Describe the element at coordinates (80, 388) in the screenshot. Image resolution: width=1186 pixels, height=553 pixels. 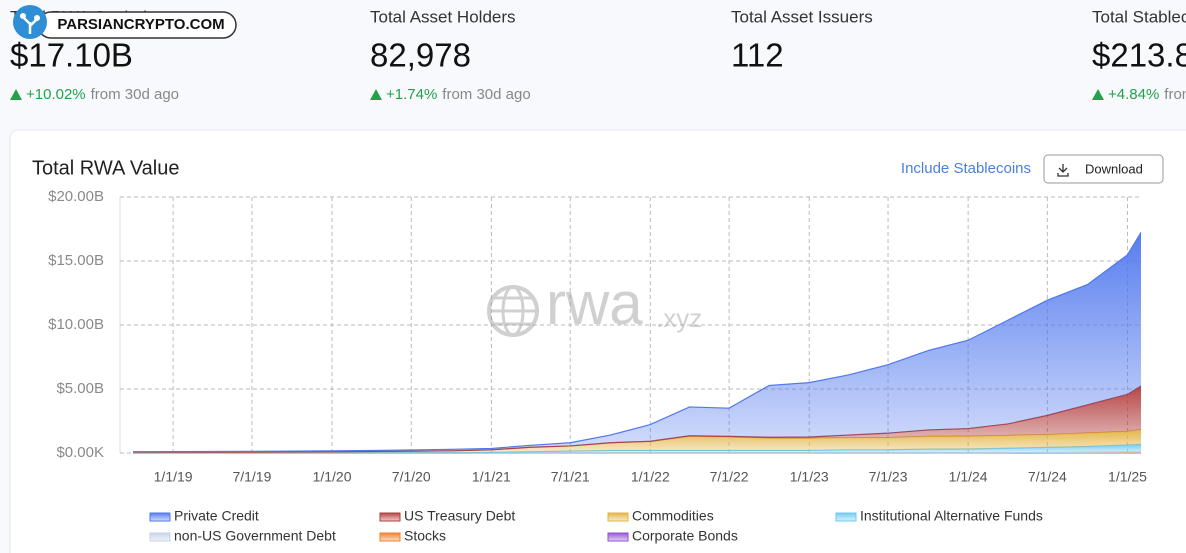
I see `y-tick-label: $5.00B` at that location.